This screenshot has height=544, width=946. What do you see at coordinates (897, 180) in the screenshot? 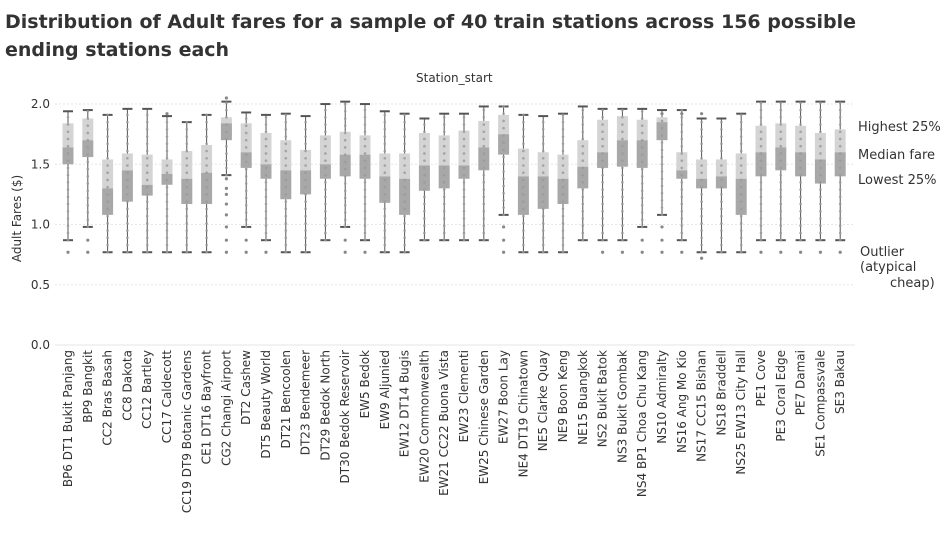
I see `annotation-lowest: Lowest 25%` at bounding box center [897, 180].